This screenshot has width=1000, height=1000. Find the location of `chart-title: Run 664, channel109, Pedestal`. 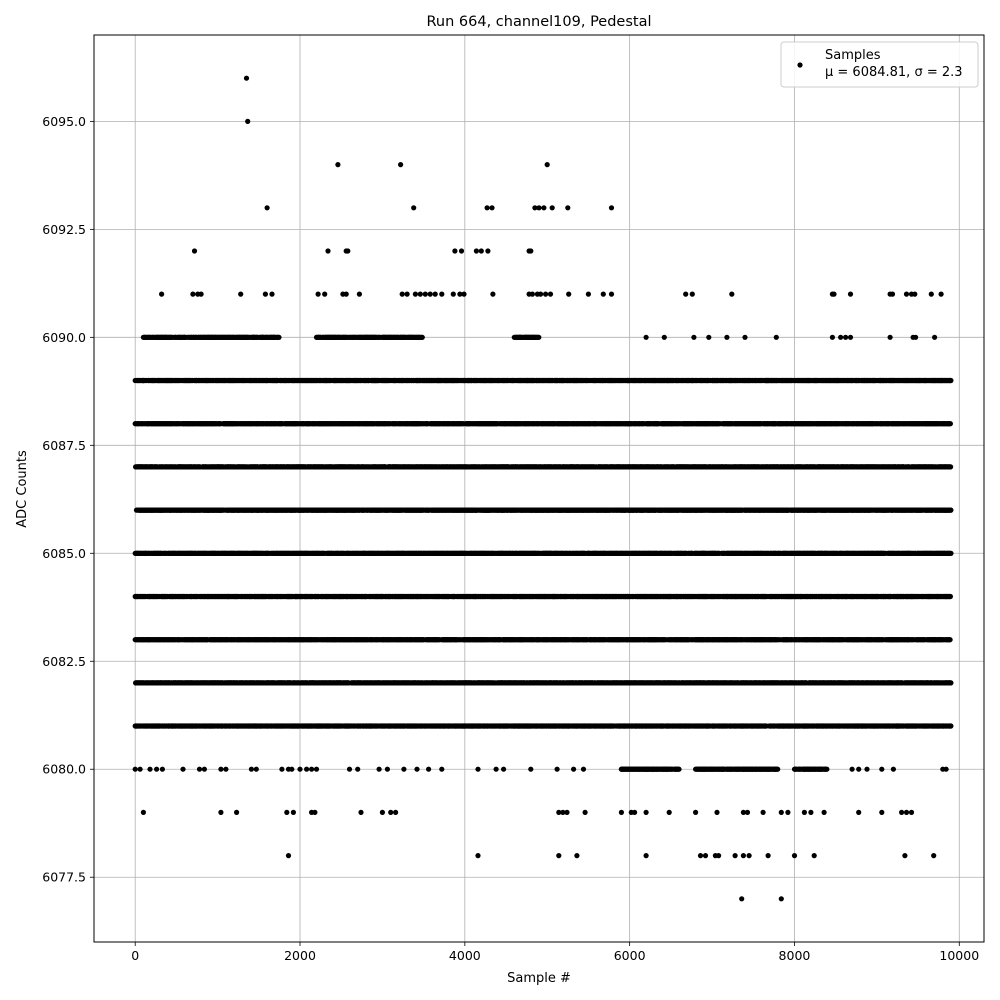

chart-title: Run 664, channel109, Pedestal is located at coordinates (538, 22).